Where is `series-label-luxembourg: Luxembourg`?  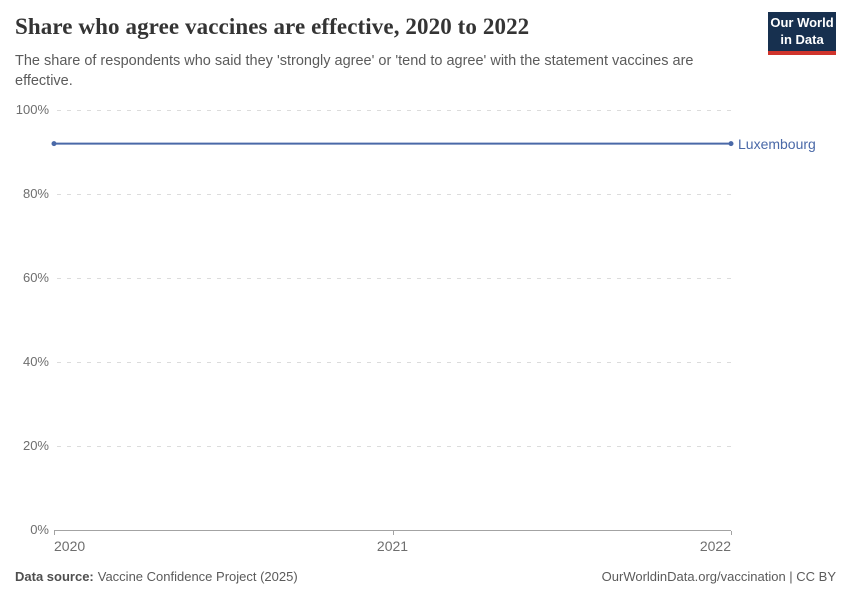 series-label-luxembourg: Luxembourg is located at coordinates (777, 144).